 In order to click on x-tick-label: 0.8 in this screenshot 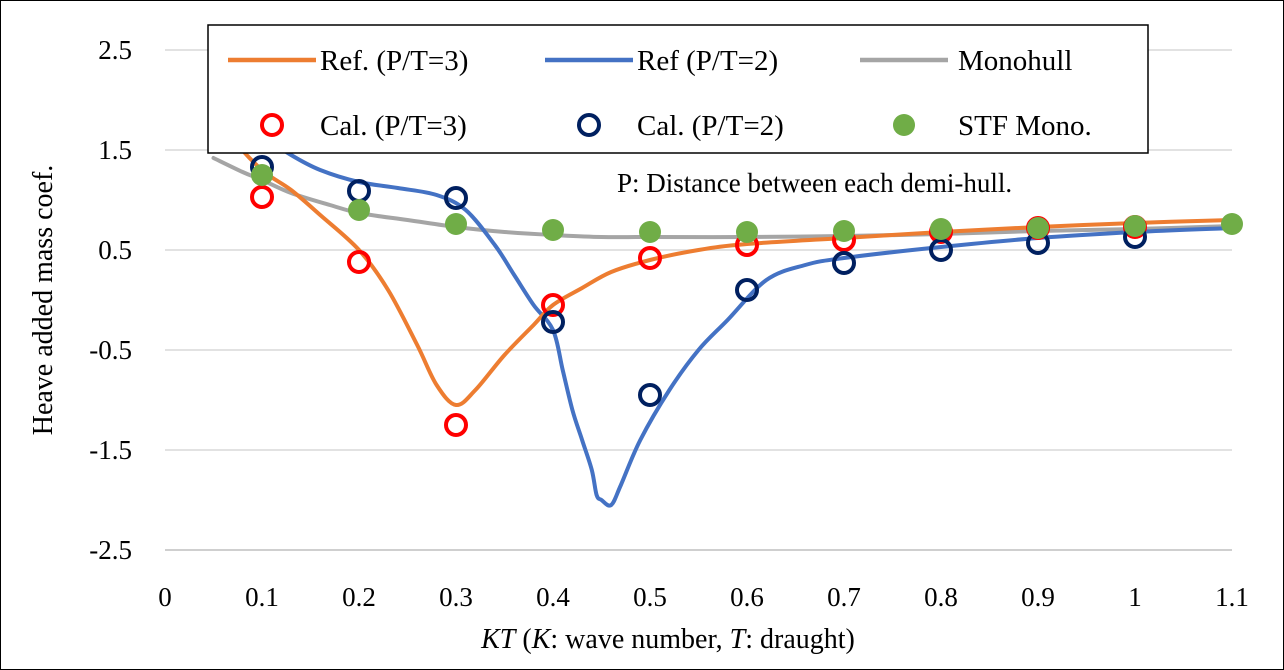, I will do `click(941, 597)`.